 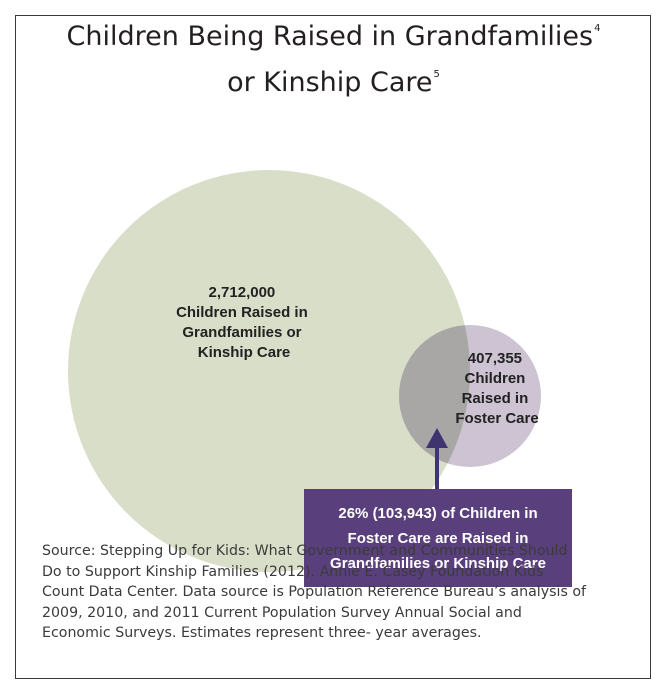 I want to click on footnote-marker-5: 5, so click(x=436, y=74).